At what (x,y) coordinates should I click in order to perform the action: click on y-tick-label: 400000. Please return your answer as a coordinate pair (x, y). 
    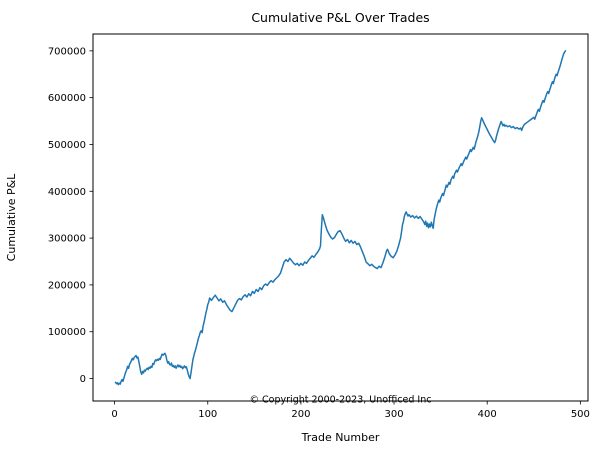
    Looking at the image, I should click on (67, 192).